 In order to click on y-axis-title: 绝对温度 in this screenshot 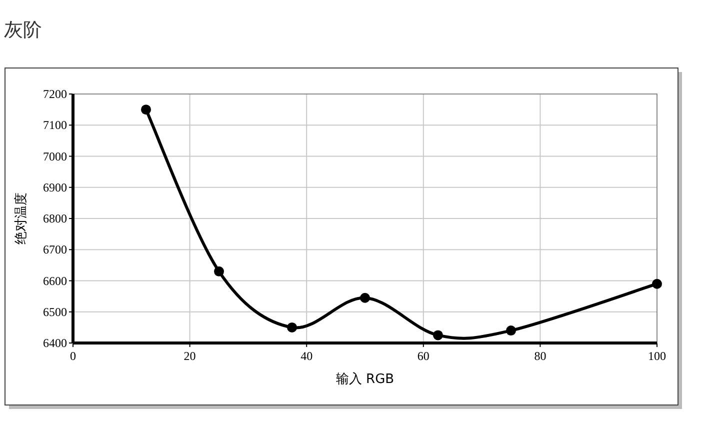, I will do `click(21, 218)`.